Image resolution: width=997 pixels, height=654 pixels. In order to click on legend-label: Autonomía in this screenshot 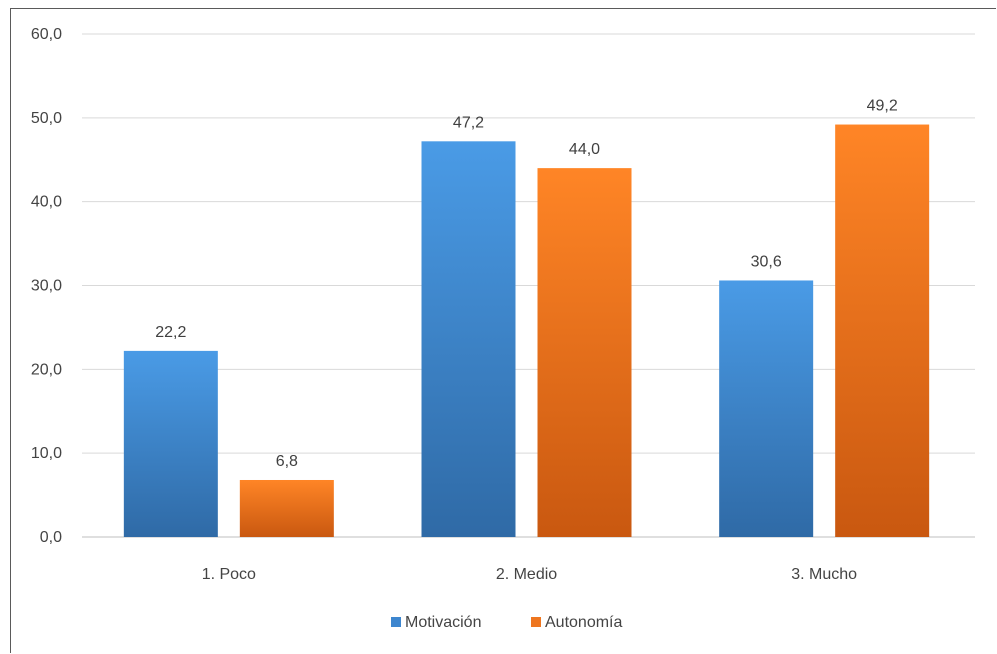, I will do `click(583, 622)`.